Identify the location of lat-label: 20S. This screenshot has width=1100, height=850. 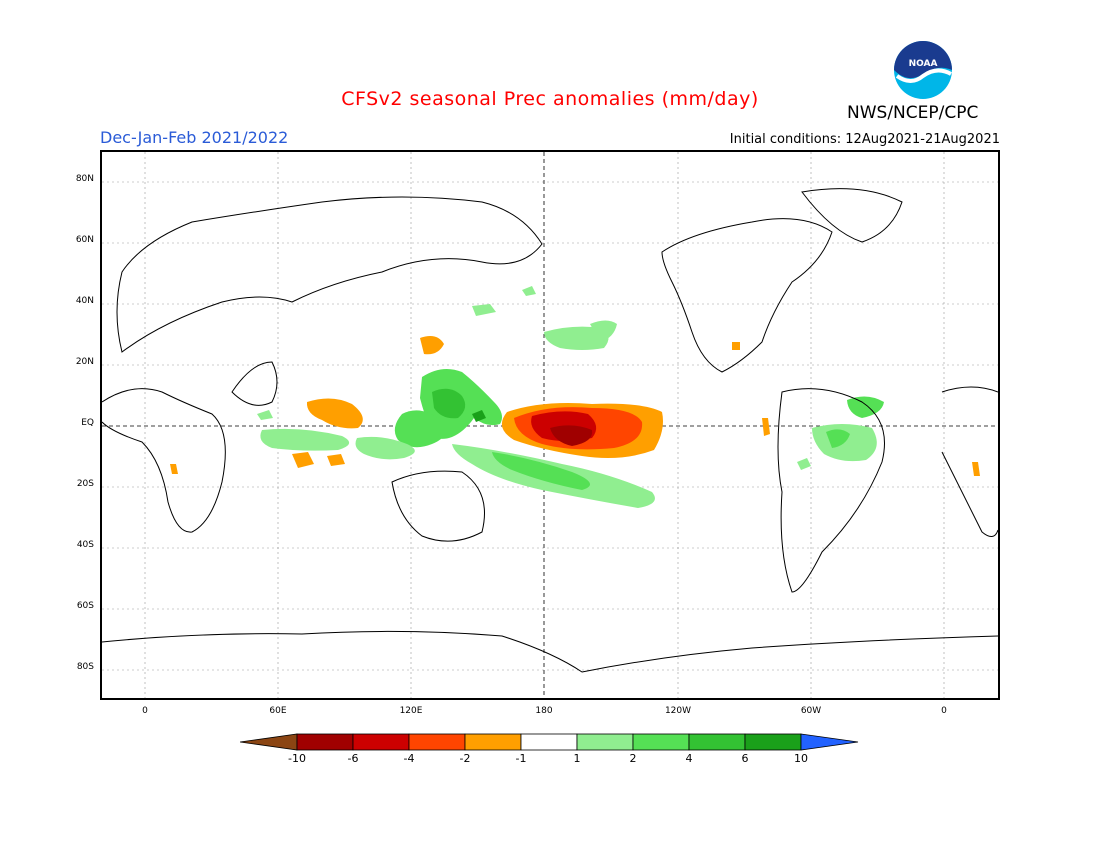
(85, 484).